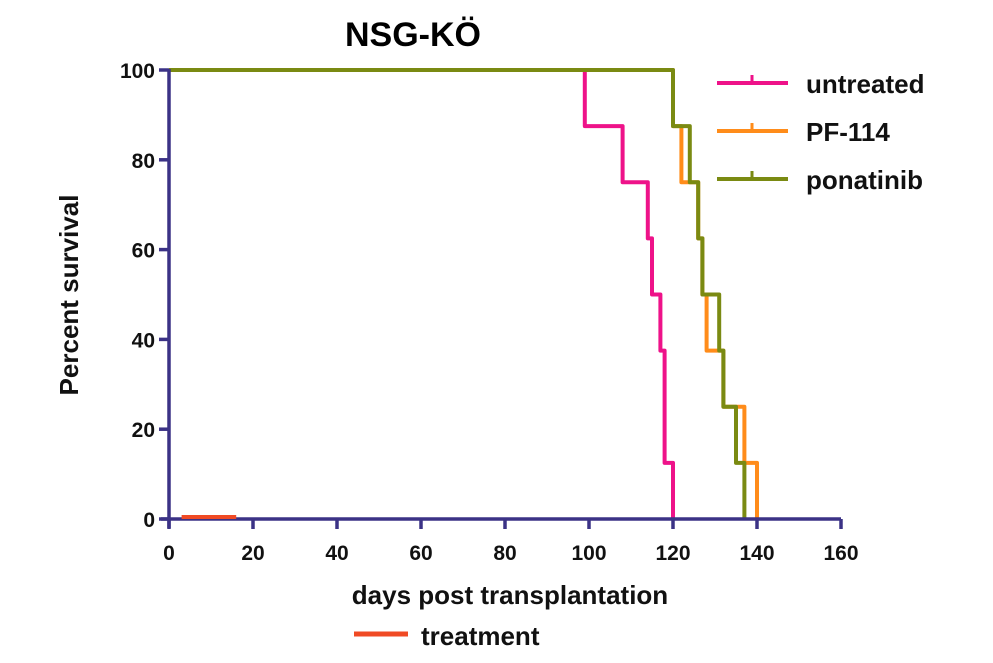  What do you see at coordinates (137, 71) in the screenshot?
I see `y-tick-label: 100` at bounding box center [137, 71].